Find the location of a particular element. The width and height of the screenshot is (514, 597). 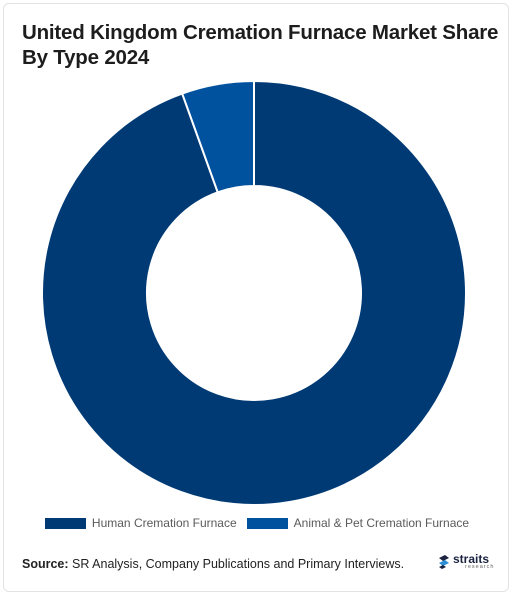

slice-animal-pet-cremation-furnace is located at coordinates (217, 136).